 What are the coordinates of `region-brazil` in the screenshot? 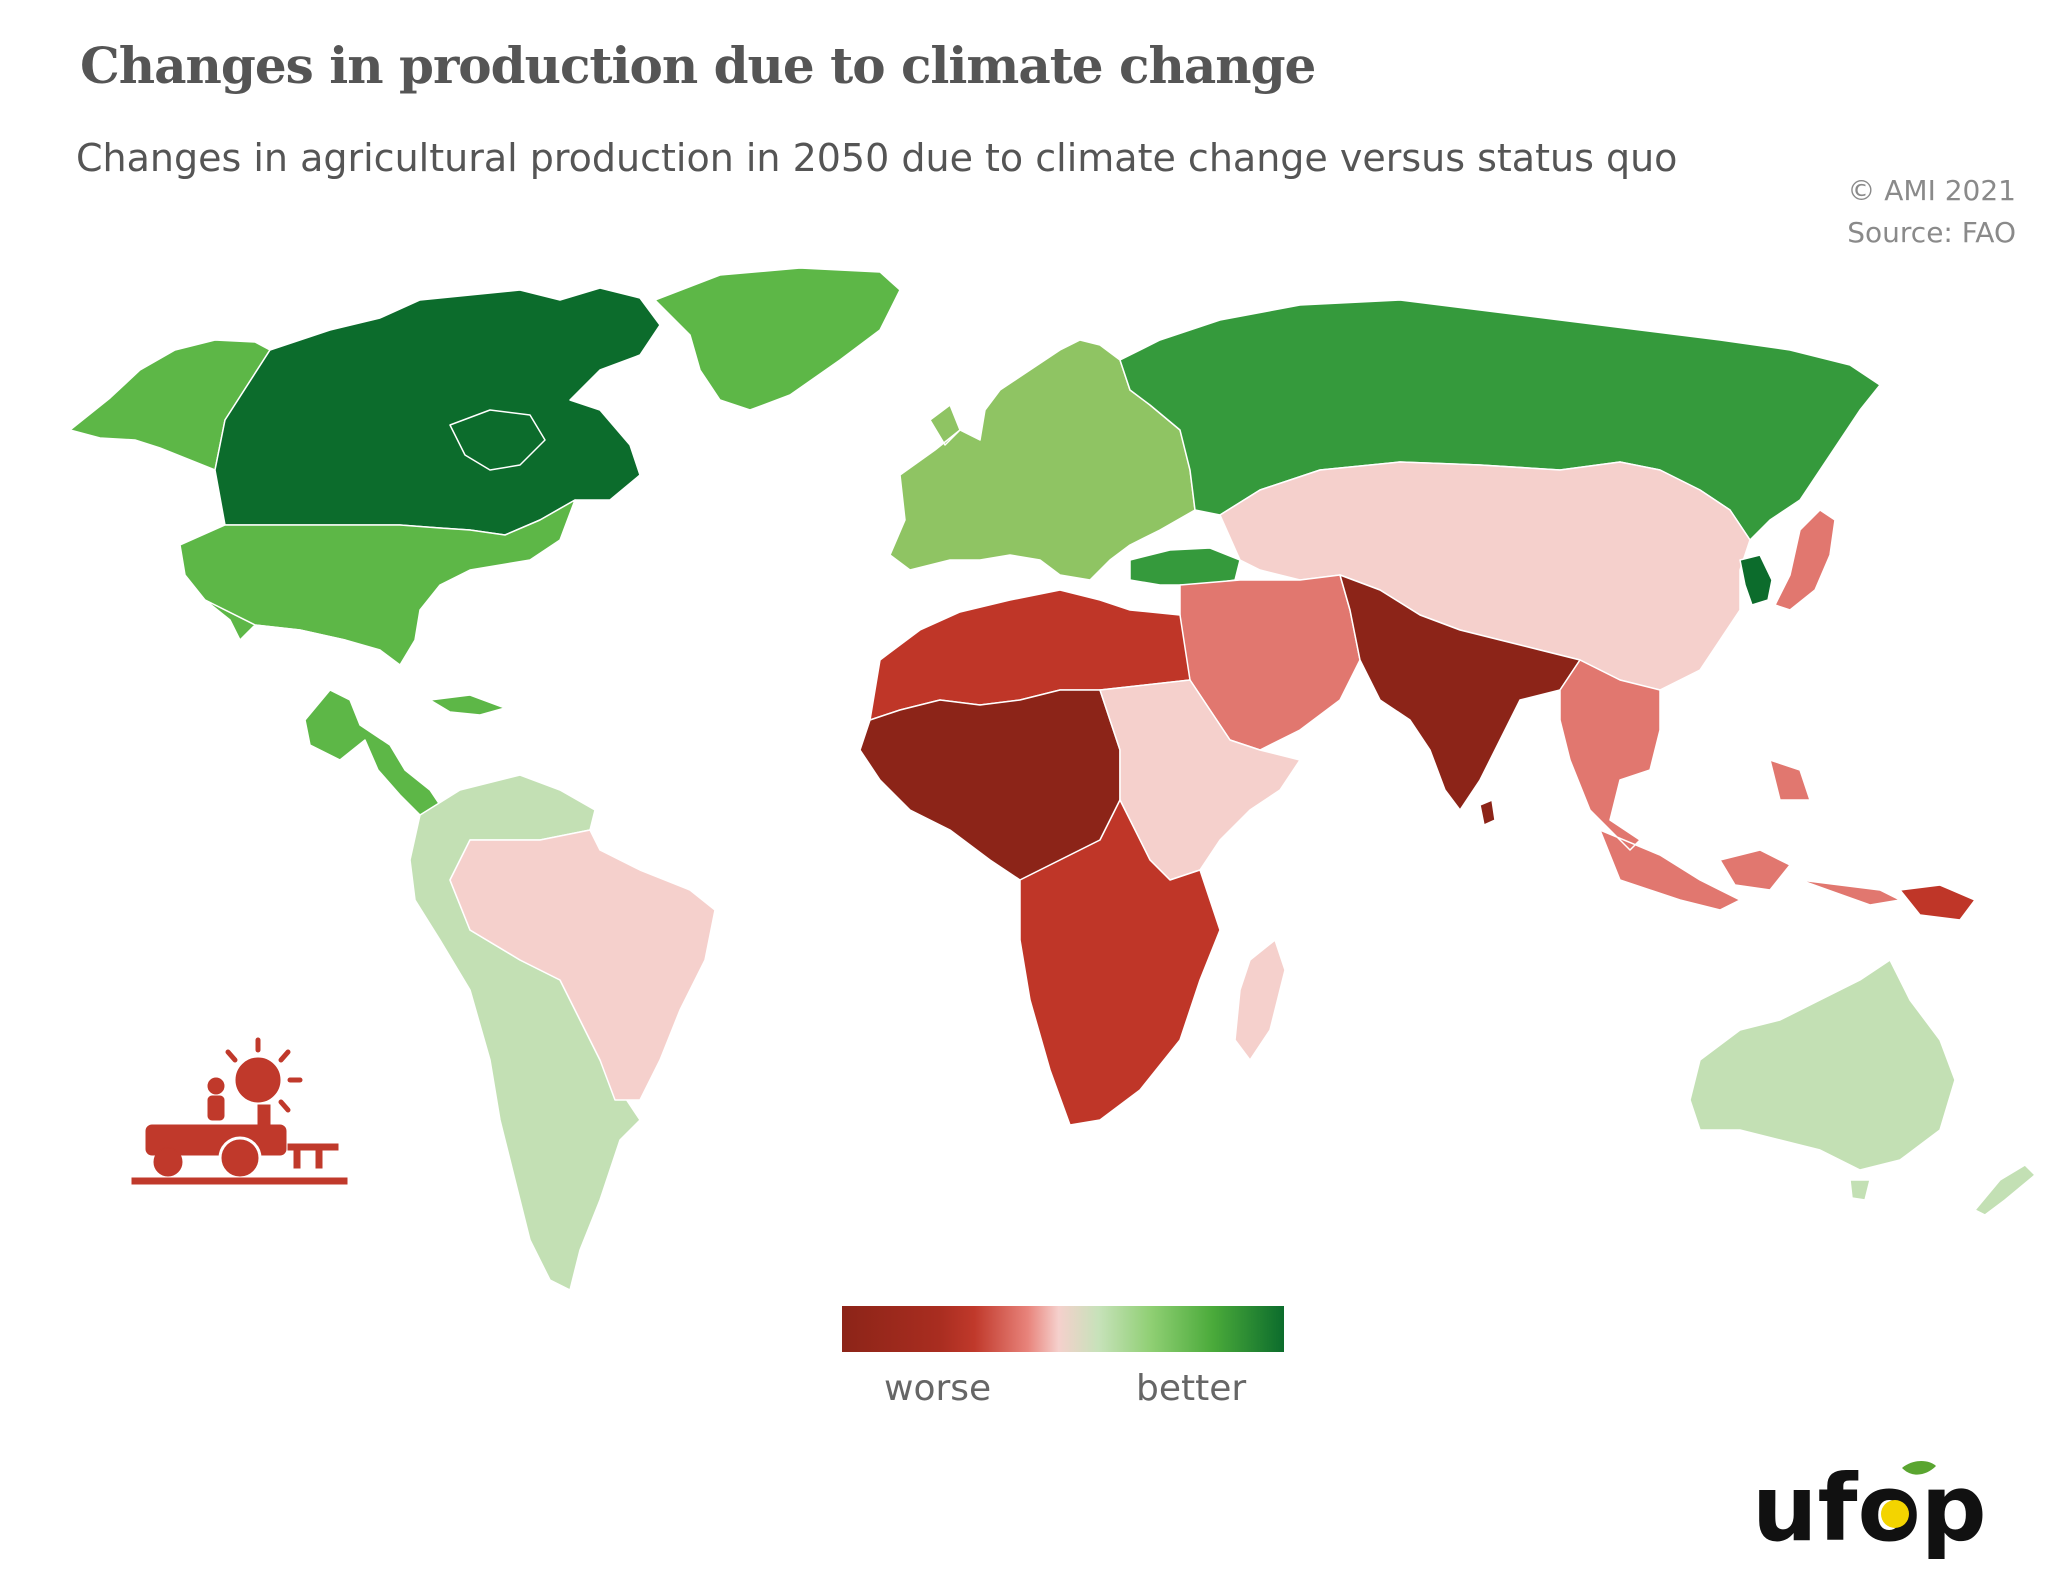 It's located at (582, 965).